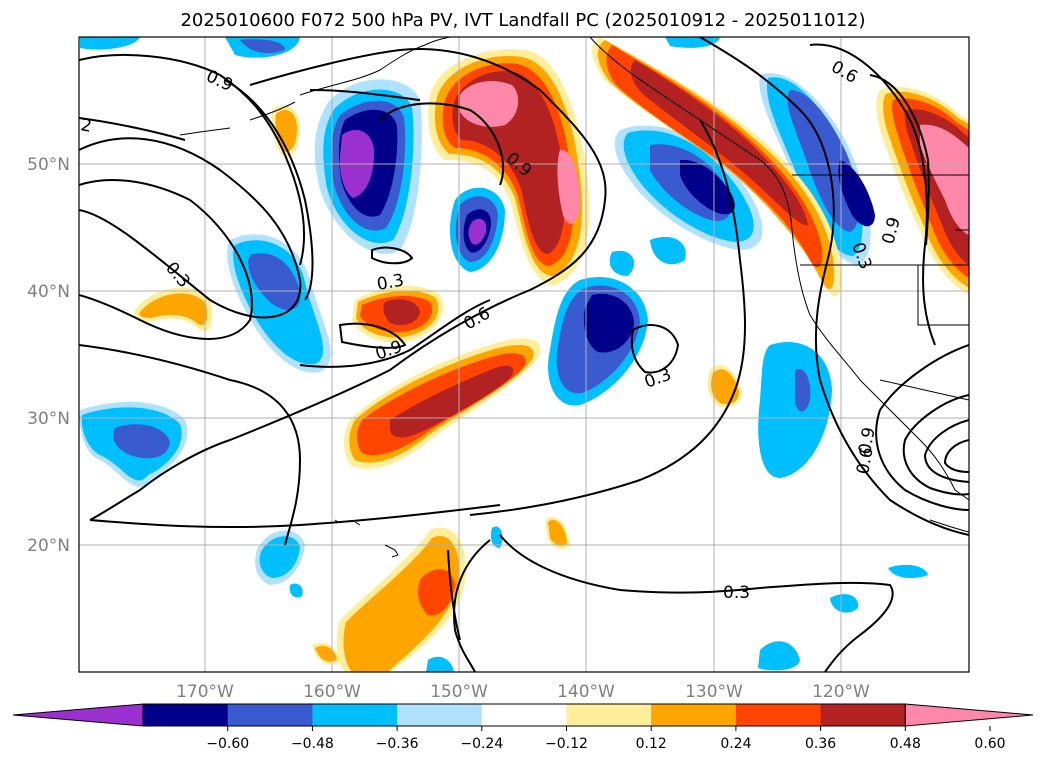 This screenshot has height=765, width=1047. I want to click on colorbar-extend-high, so click(969, 715).